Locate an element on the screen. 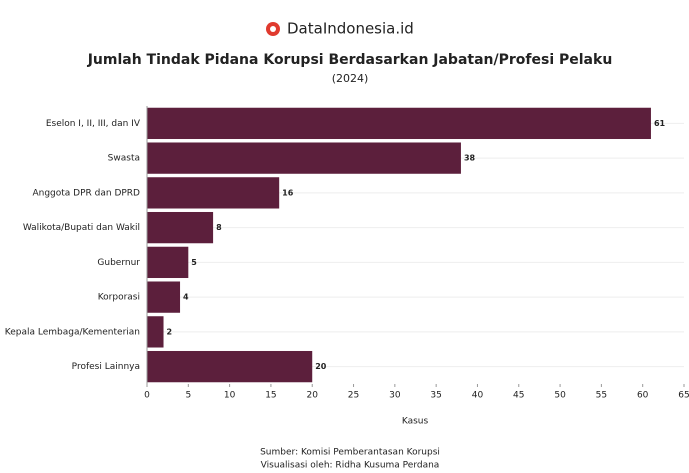 The height and width of the screenshot is (473, 689). value-label: 38 is located at coordinates (470, 158).